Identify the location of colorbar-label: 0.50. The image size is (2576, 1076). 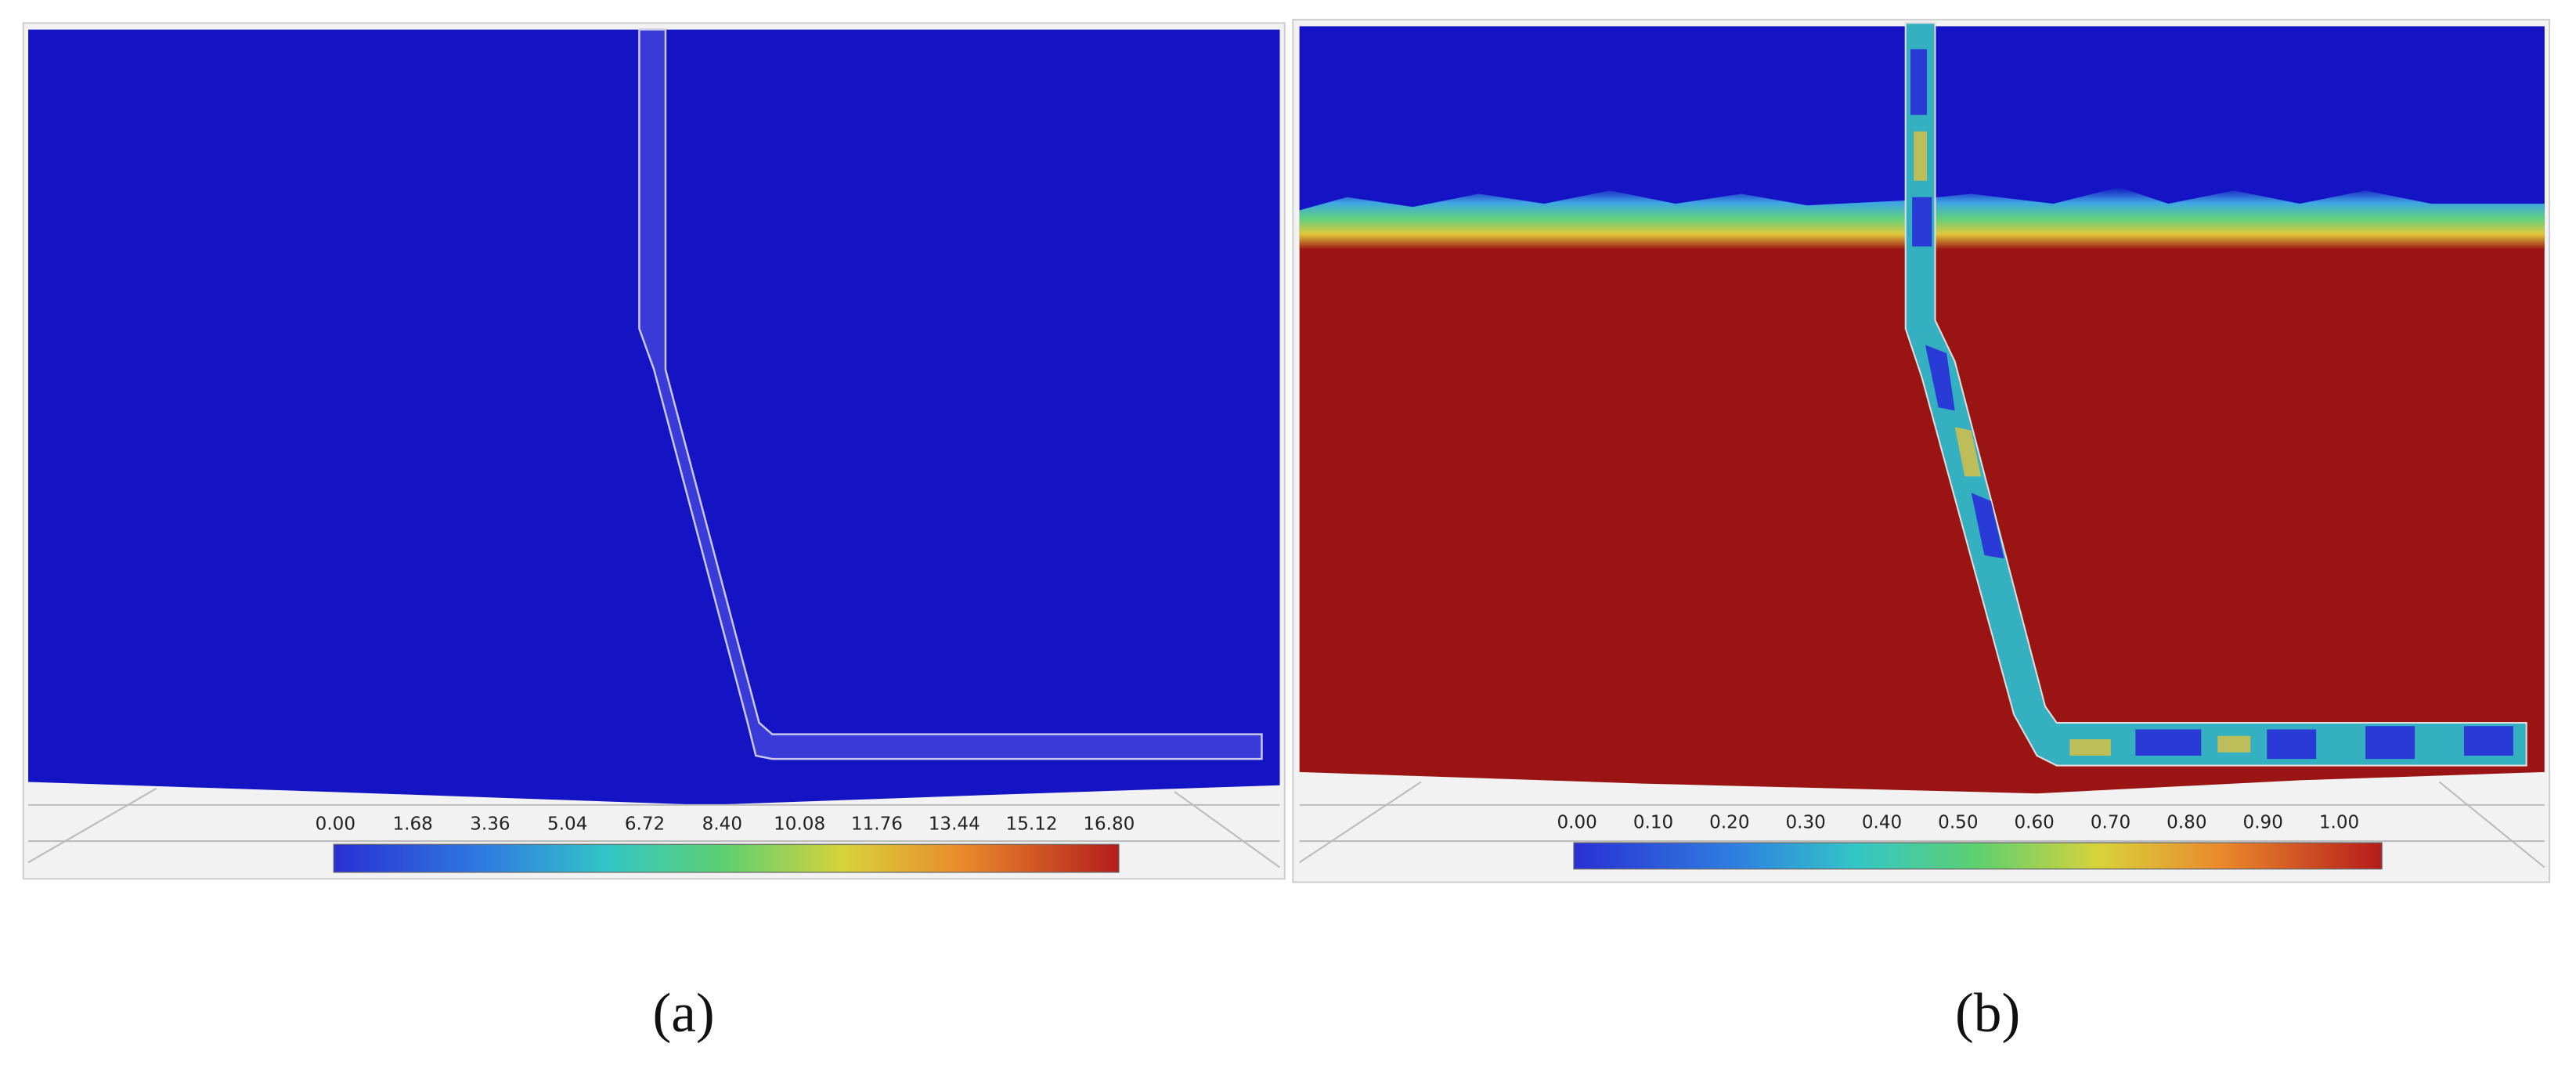
(1958, 822).